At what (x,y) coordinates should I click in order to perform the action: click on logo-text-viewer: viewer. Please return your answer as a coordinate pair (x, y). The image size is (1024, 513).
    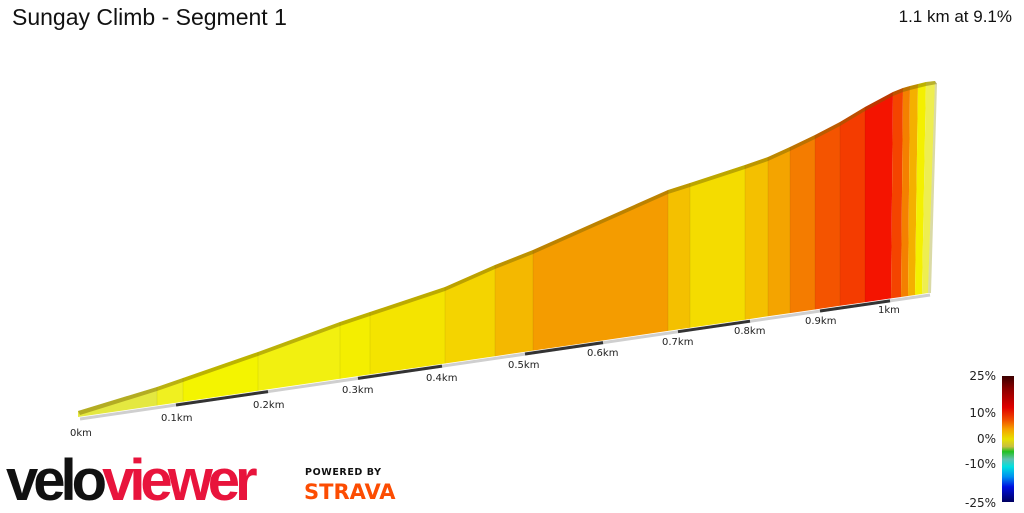
    Looking at the image, I should click on (180, 480).